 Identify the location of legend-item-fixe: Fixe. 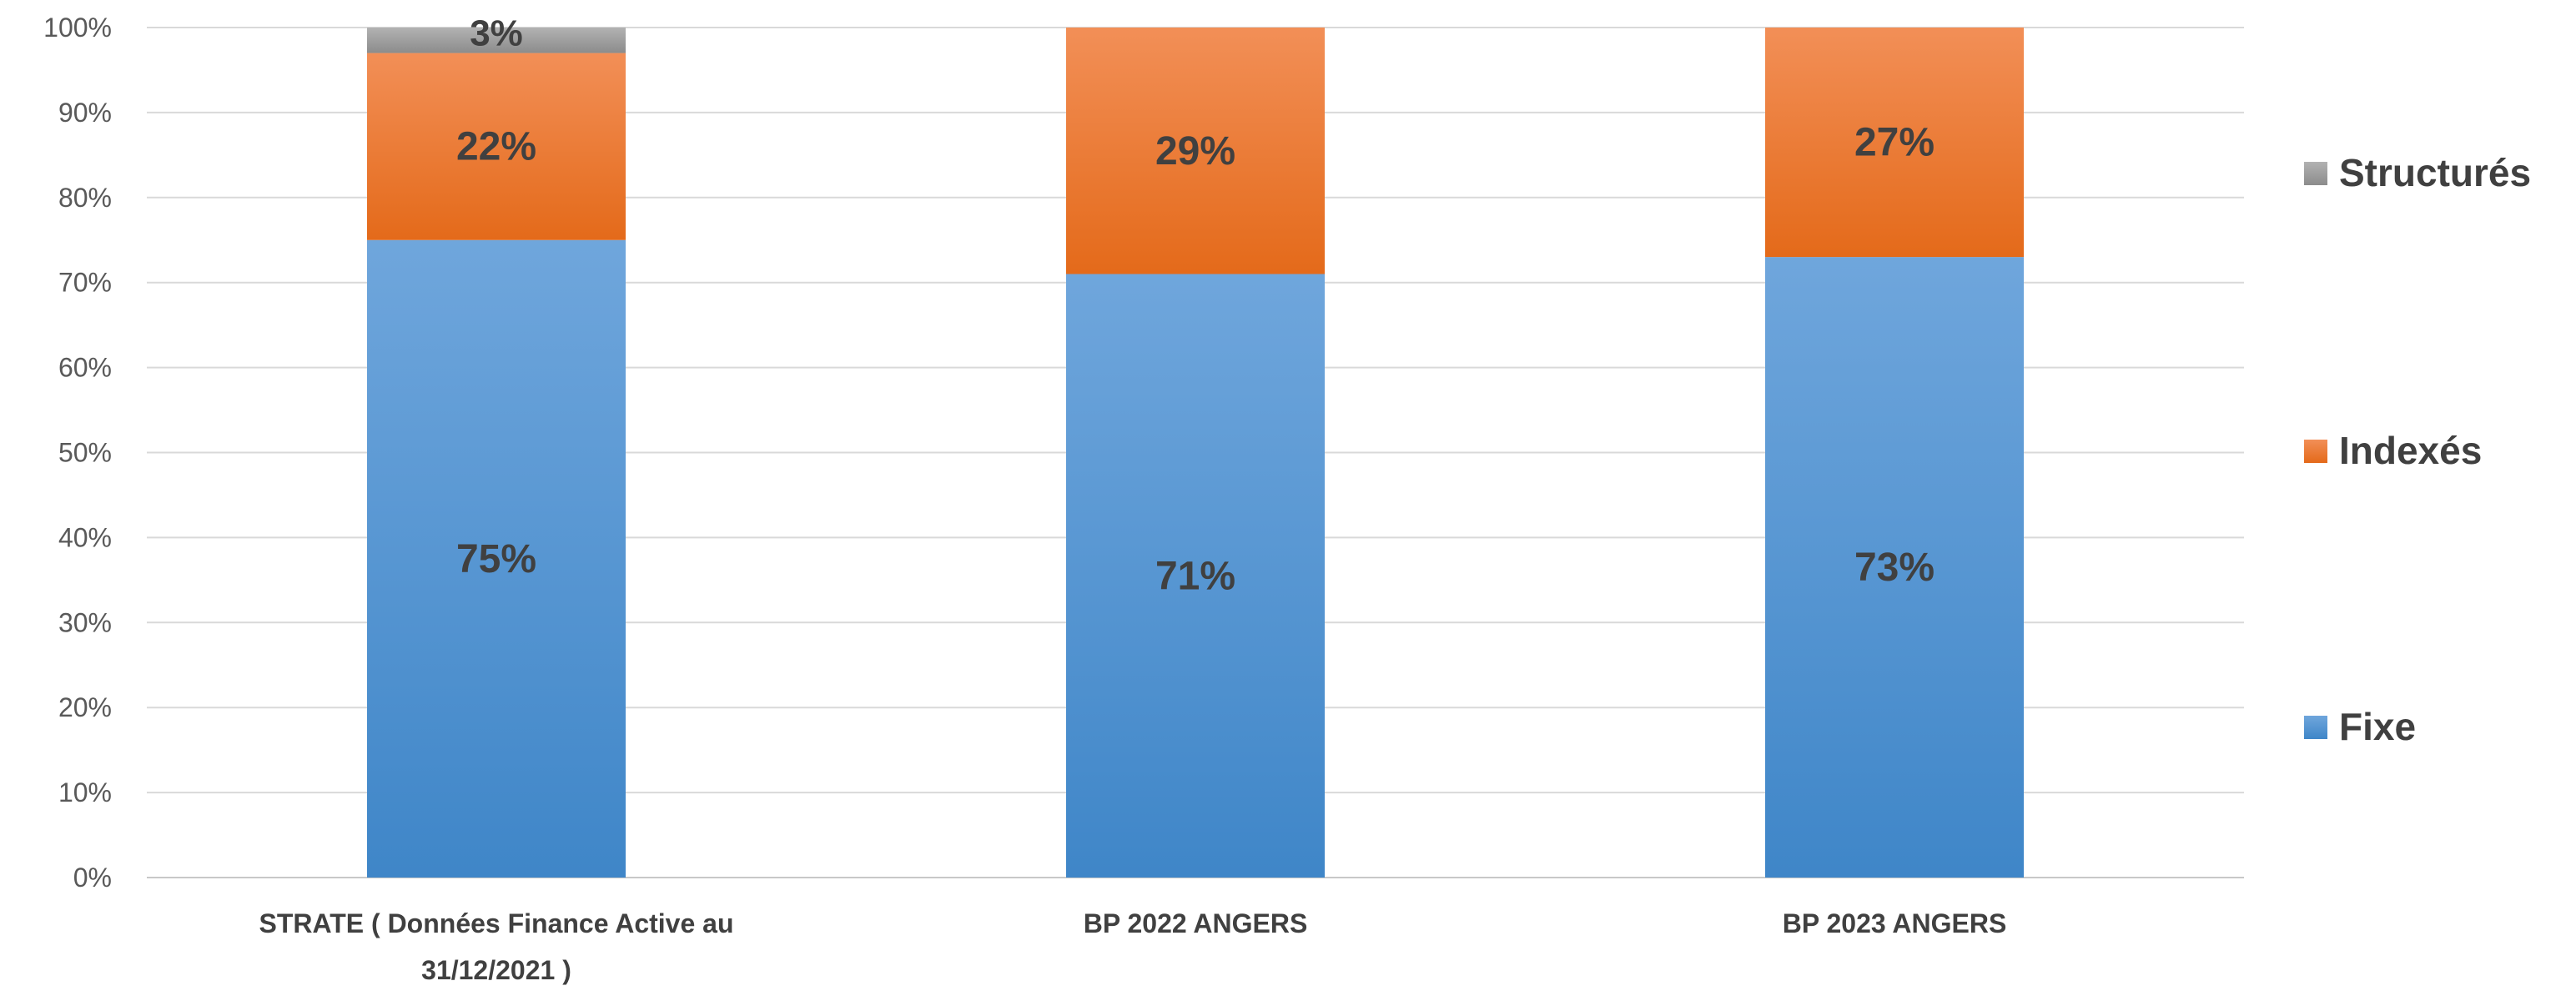
(2360, 726).